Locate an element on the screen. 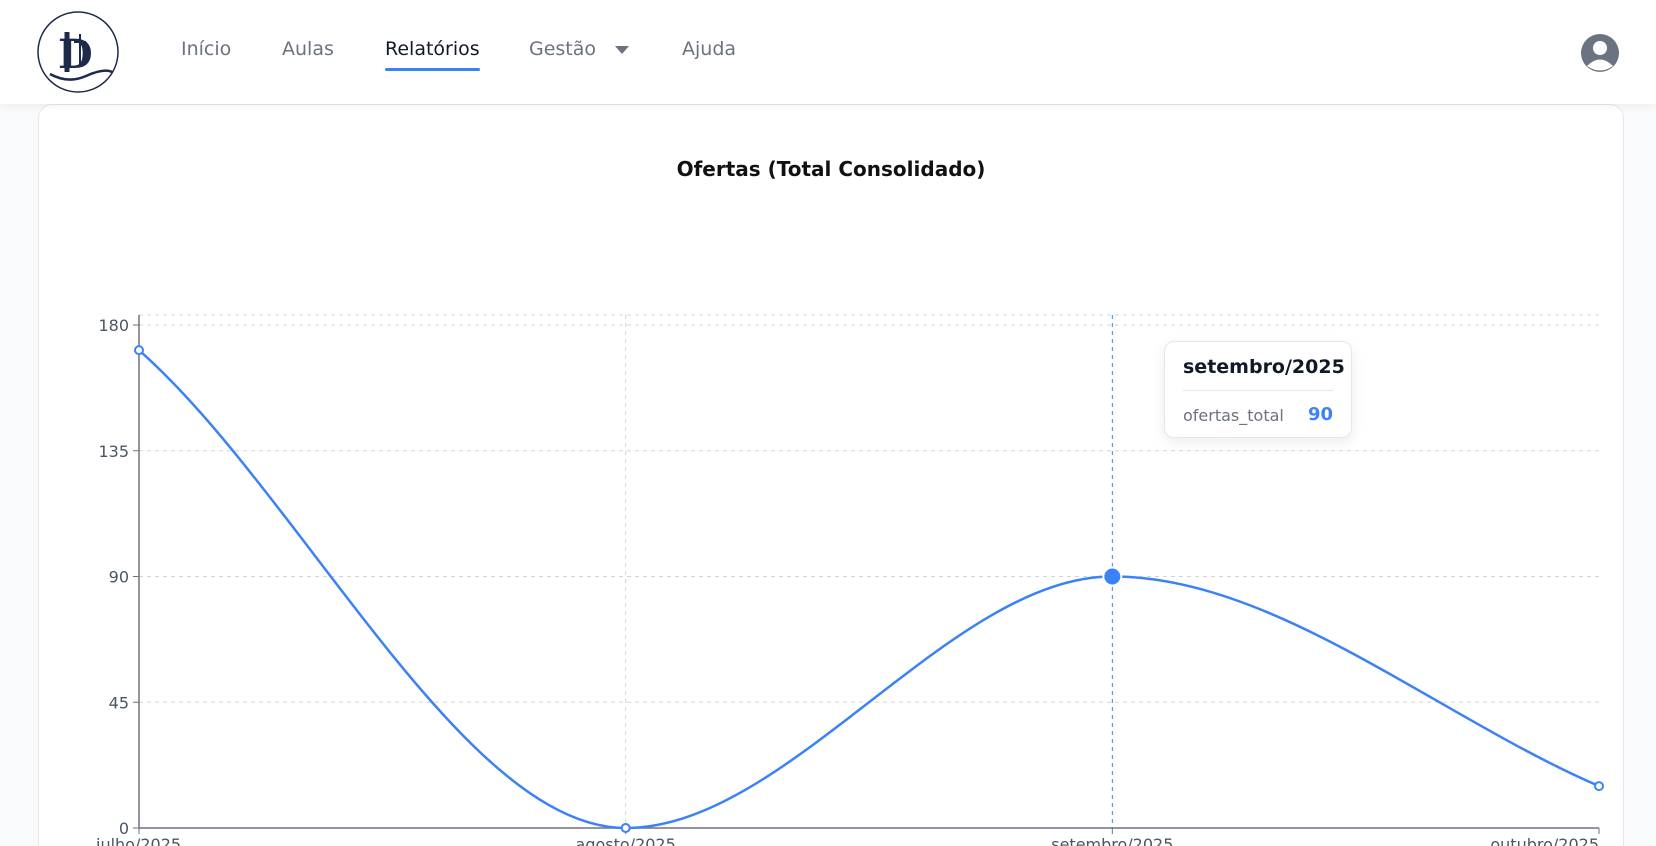 This screenshot has width=1656, height=846. tooltip-divider is located at coordinates (1258, 390).